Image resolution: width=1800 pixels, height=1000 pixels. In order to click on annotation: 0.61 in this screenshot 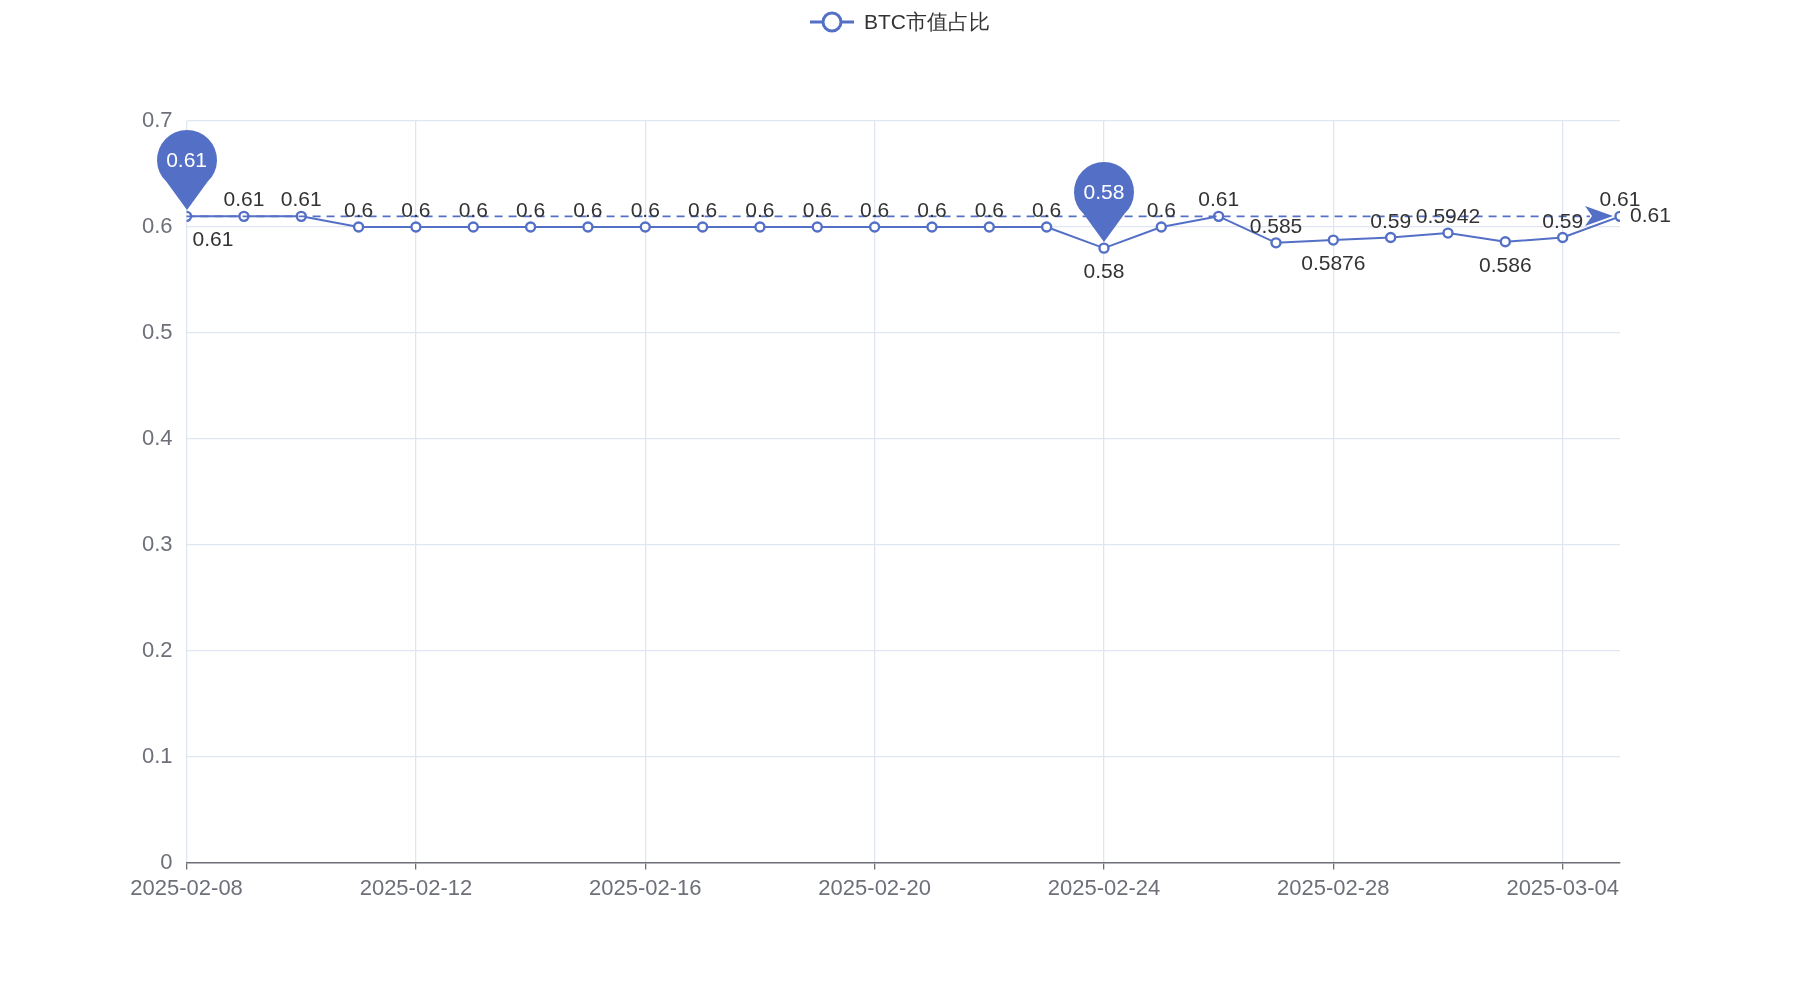, I will do `click(187, 160)`.